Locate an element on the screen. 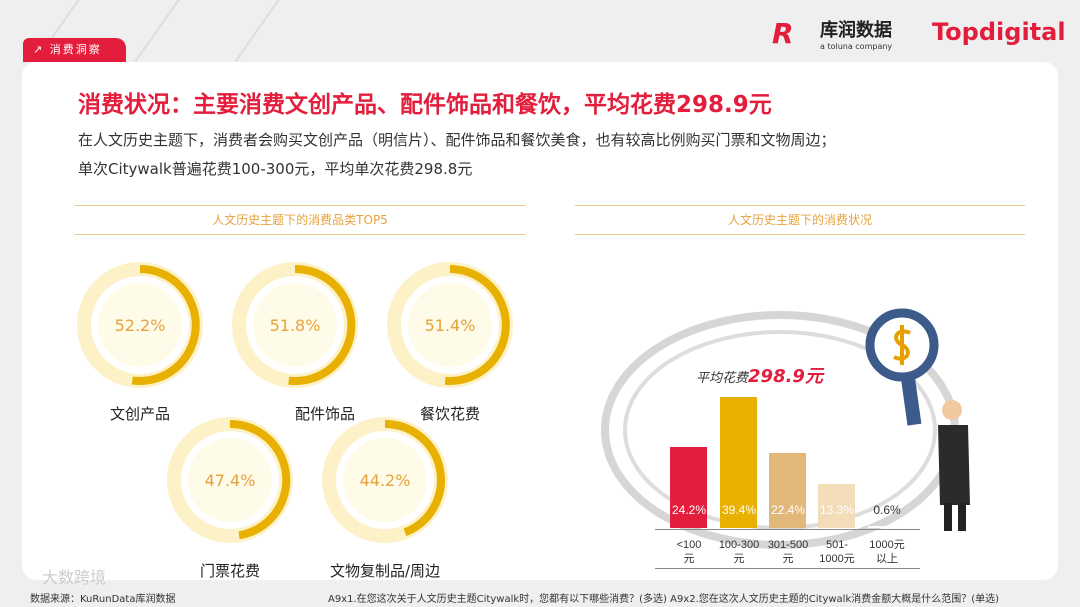  average-spend-annotation: 平均花费298.9元 is located at coordinates (759, 375).